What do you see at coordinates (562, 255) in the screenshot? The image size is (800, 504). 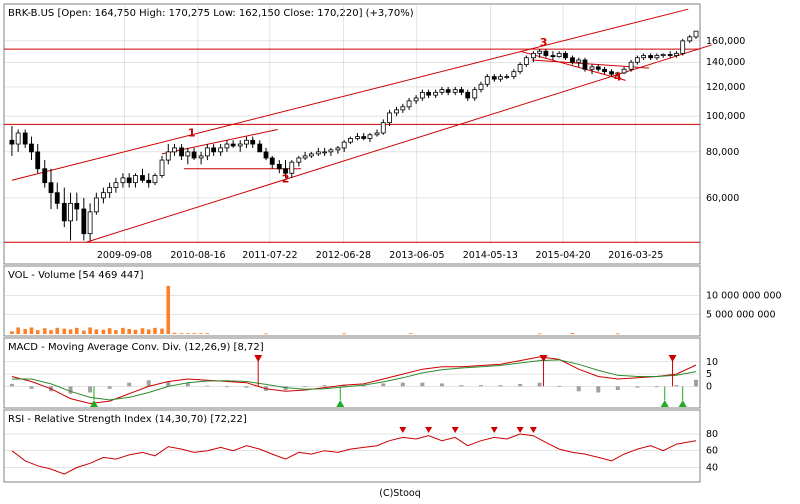 I see `date-tick-label: 2015-04-20` at bounding box center [562, 255].